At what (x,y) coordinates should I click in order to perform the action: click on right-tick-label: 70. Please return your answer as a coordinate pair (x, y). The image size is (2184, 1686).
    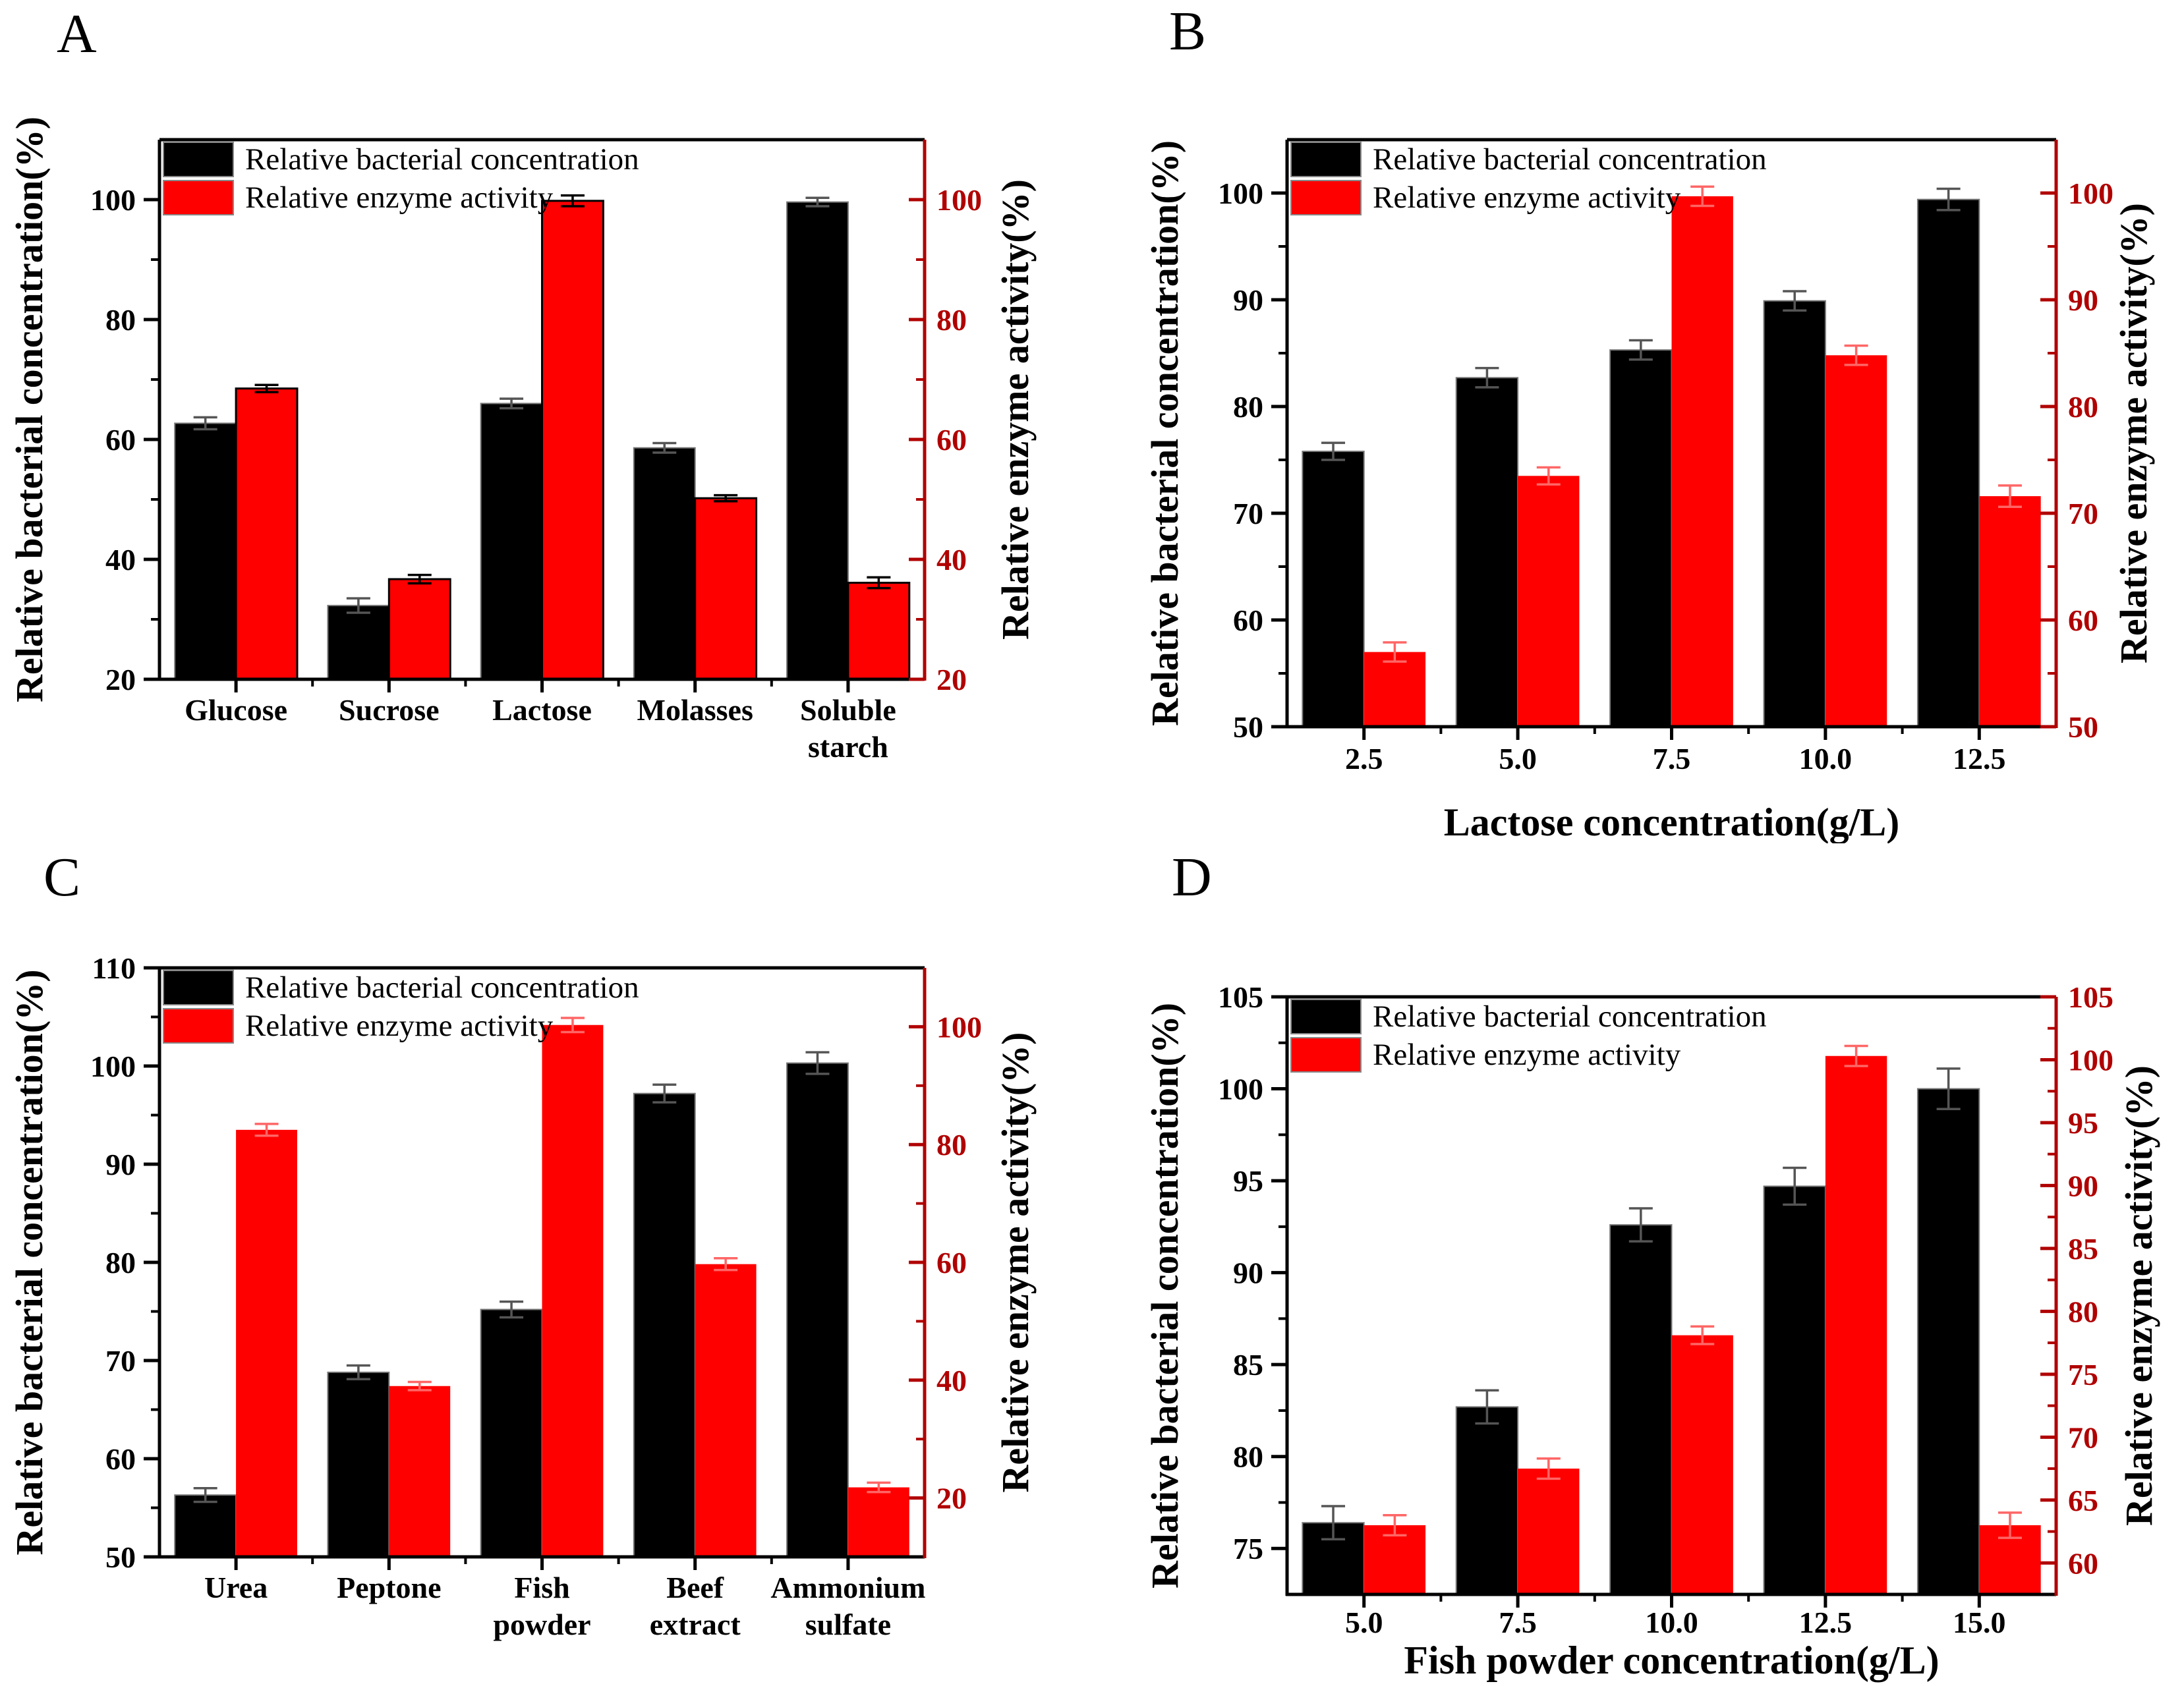
    Looking at the image, I should click on (2083, 513).